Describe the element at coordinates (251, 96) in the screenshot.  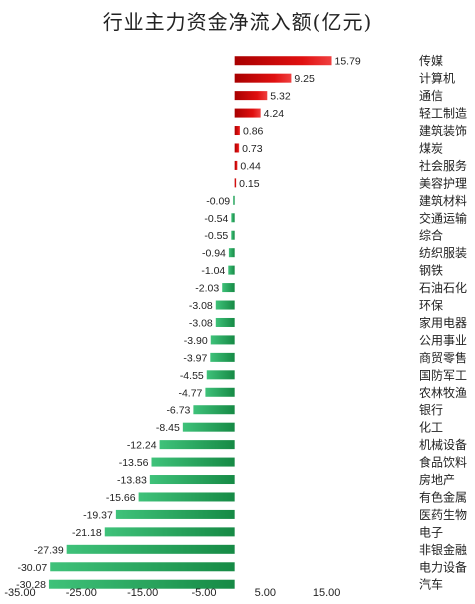
I see `bar-通信` at that location.